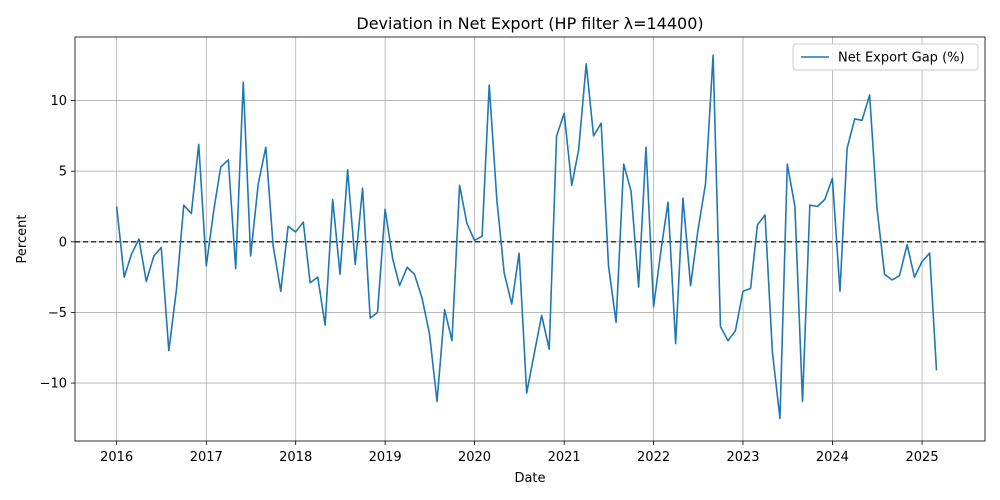 Image resolution: width=1000 pixels, height=500 pixels. What do you see at coordinates (901, 58) in the screenshot?
I see `legend-label: Net Export Gap (%)` at bounding box center [901, 58].